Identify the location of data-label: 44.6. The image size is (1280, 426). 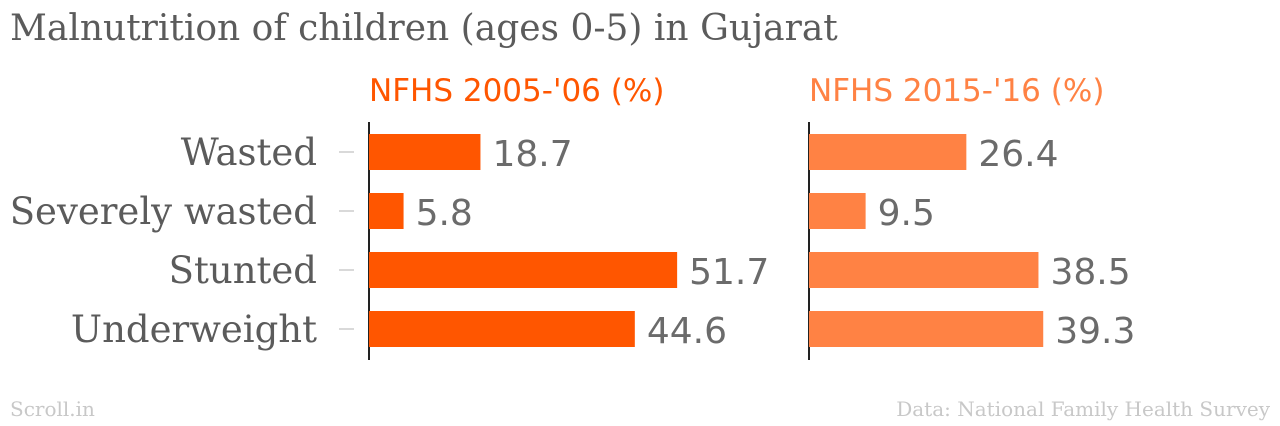
(687, 331).